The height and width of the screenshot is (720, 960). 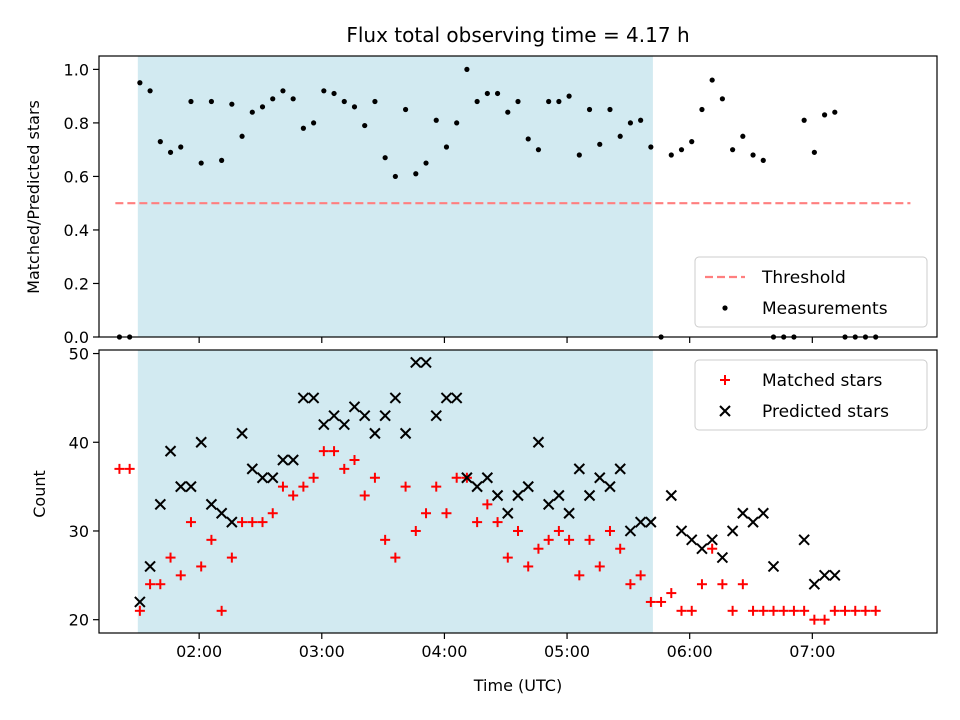 I want to click on legend-label: Predicted stars, so click(x=825, y=412).